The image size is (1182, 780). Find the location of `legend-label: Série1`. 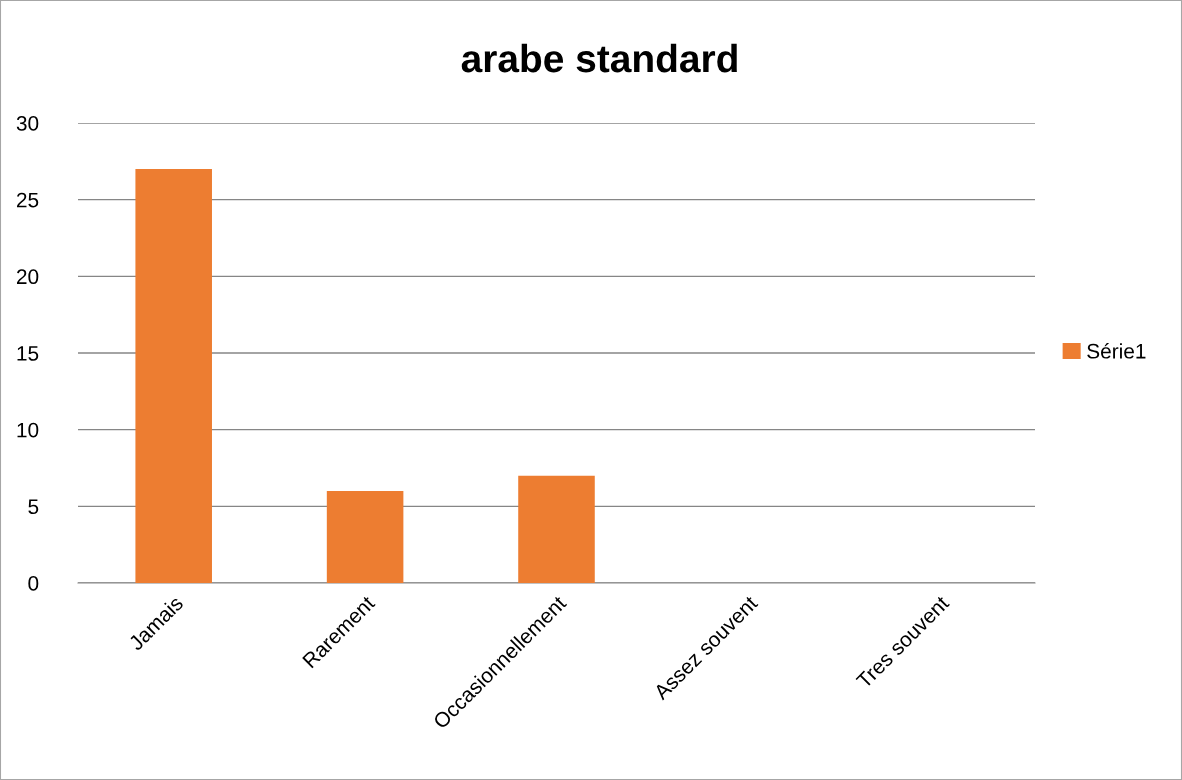

legend-label: Série1 is located at coordinates (1116, 351).